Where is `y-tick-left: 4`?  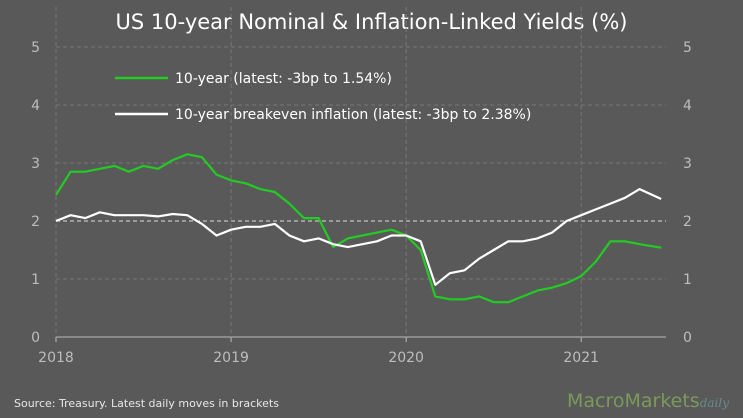
y-tick-left: 4 is located at coordinates (35, 106).